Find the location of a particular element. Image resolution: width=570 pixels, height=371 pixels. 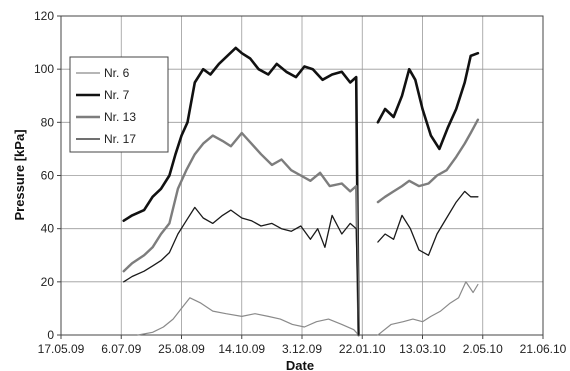

y-tick-label: 120 is located at coordinates (44, 16).